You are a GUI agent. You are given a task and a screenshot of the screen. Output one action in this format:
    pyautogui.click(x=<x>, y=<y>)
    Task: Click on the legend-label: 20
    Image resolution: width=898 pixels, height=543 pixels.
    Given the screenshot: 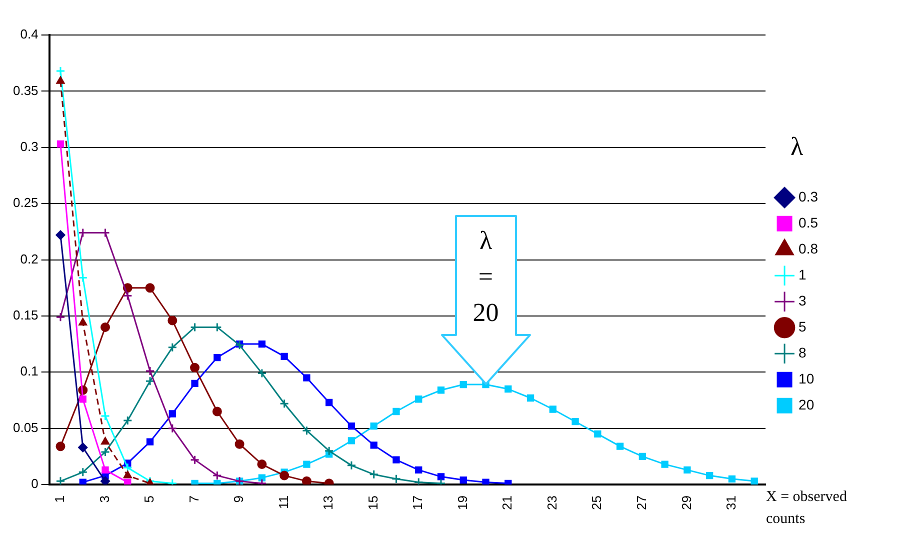 What is the action you would take?
    pyautogui.click(x=806, y=404)
    